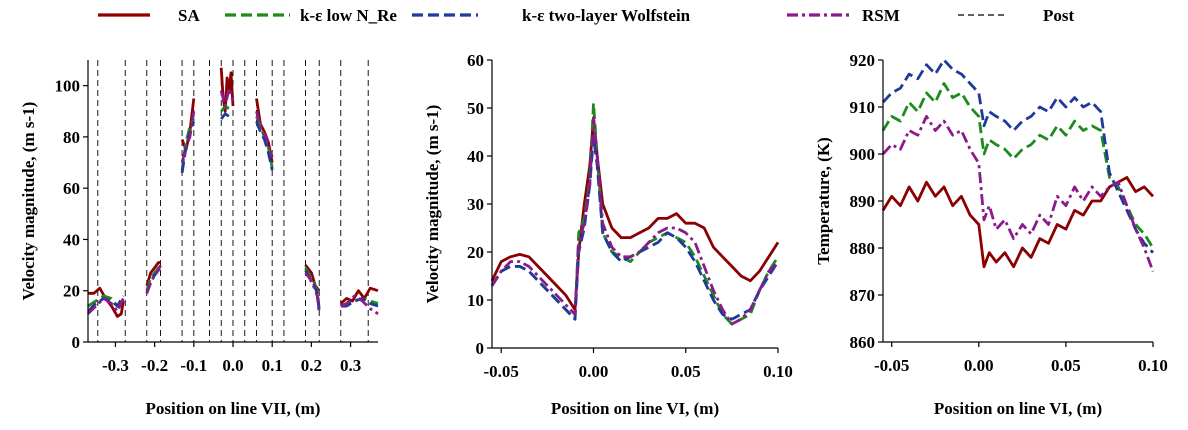  What do you see at coordinates (863, 60) in the screenshot?
I see `y-tick-label: 920` at bounding box center [863, 60].